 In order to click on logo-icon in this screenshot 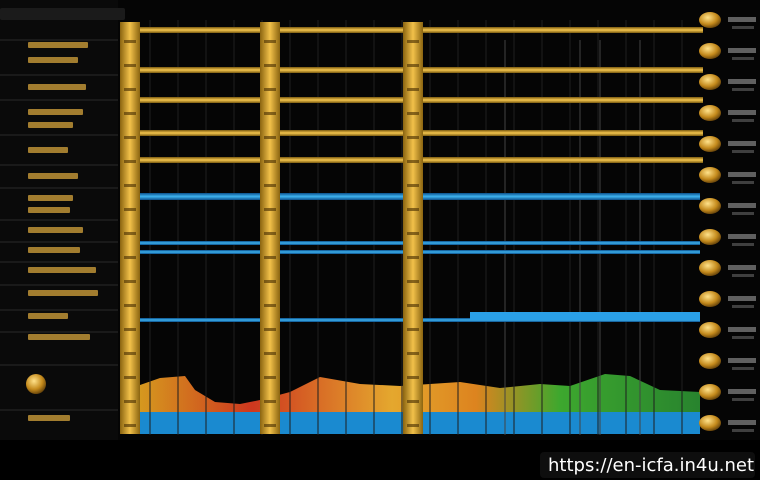, I will do `click(36, 384)`.